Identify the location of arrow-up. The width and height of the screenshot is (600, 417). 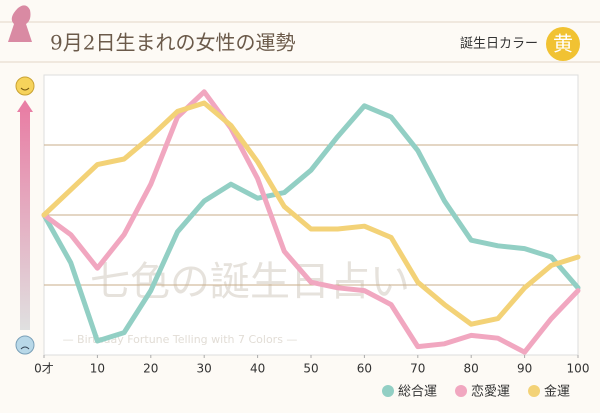
(25, 106).